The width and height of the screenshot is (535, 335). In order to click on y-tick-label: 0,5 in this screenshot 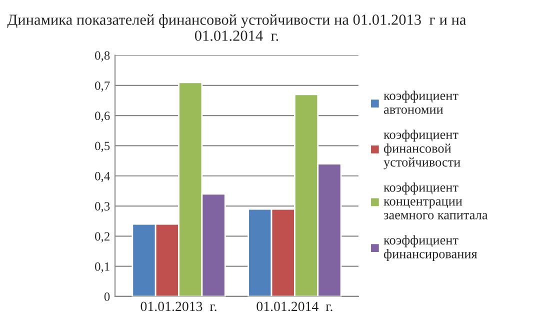, I will do `click(102, 147)`.